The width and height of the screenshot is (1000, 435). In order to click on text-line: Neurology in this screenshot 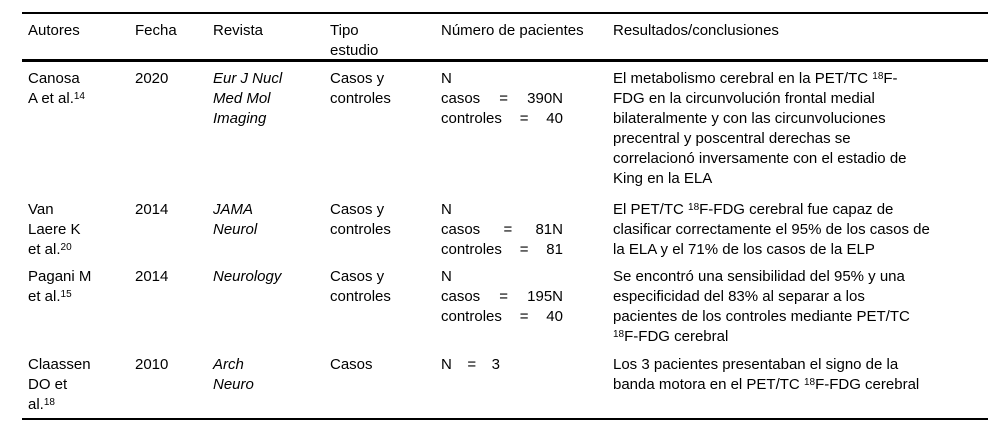, I will do `click(247, 276)`.